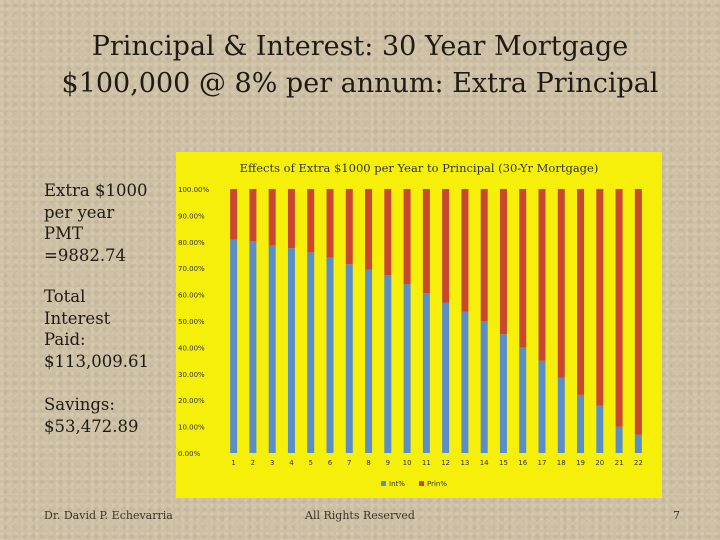 This screenshot has width=720, height=540. What do you see at coordinates (330, 463) in the screenshot?
I see `x-tick-label: 6` at bounding box center [330, 463].